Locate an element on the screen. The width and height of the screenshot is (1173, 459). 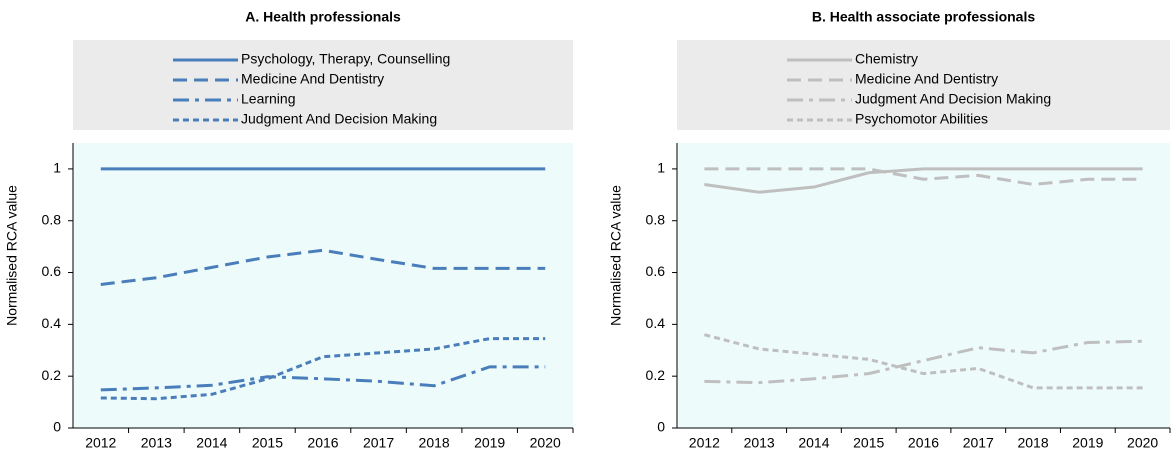
legend-label: Psychology, Therapy, Counselling is located at coordinates (345, 59).